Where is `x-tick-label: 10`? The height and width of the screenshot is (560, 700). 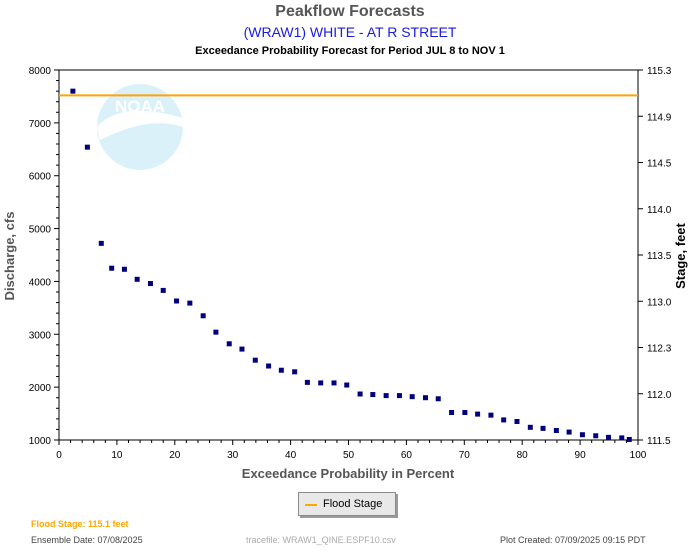 x-tick-label: 10 is located at coordinates (117, 455).